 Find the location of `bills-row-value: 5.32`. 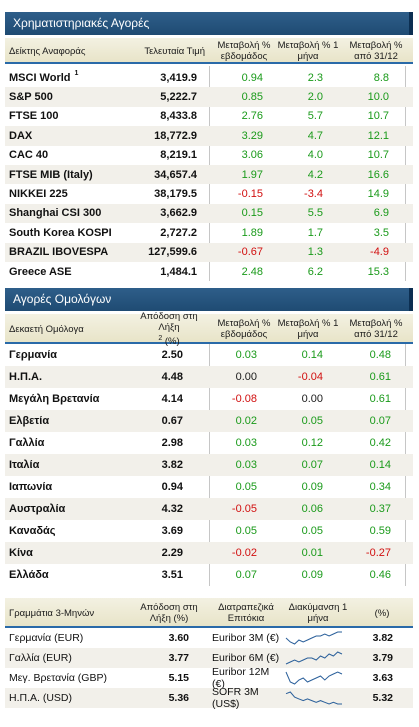

bills-row-value: 5.32 is located at coordinates (382, 698).